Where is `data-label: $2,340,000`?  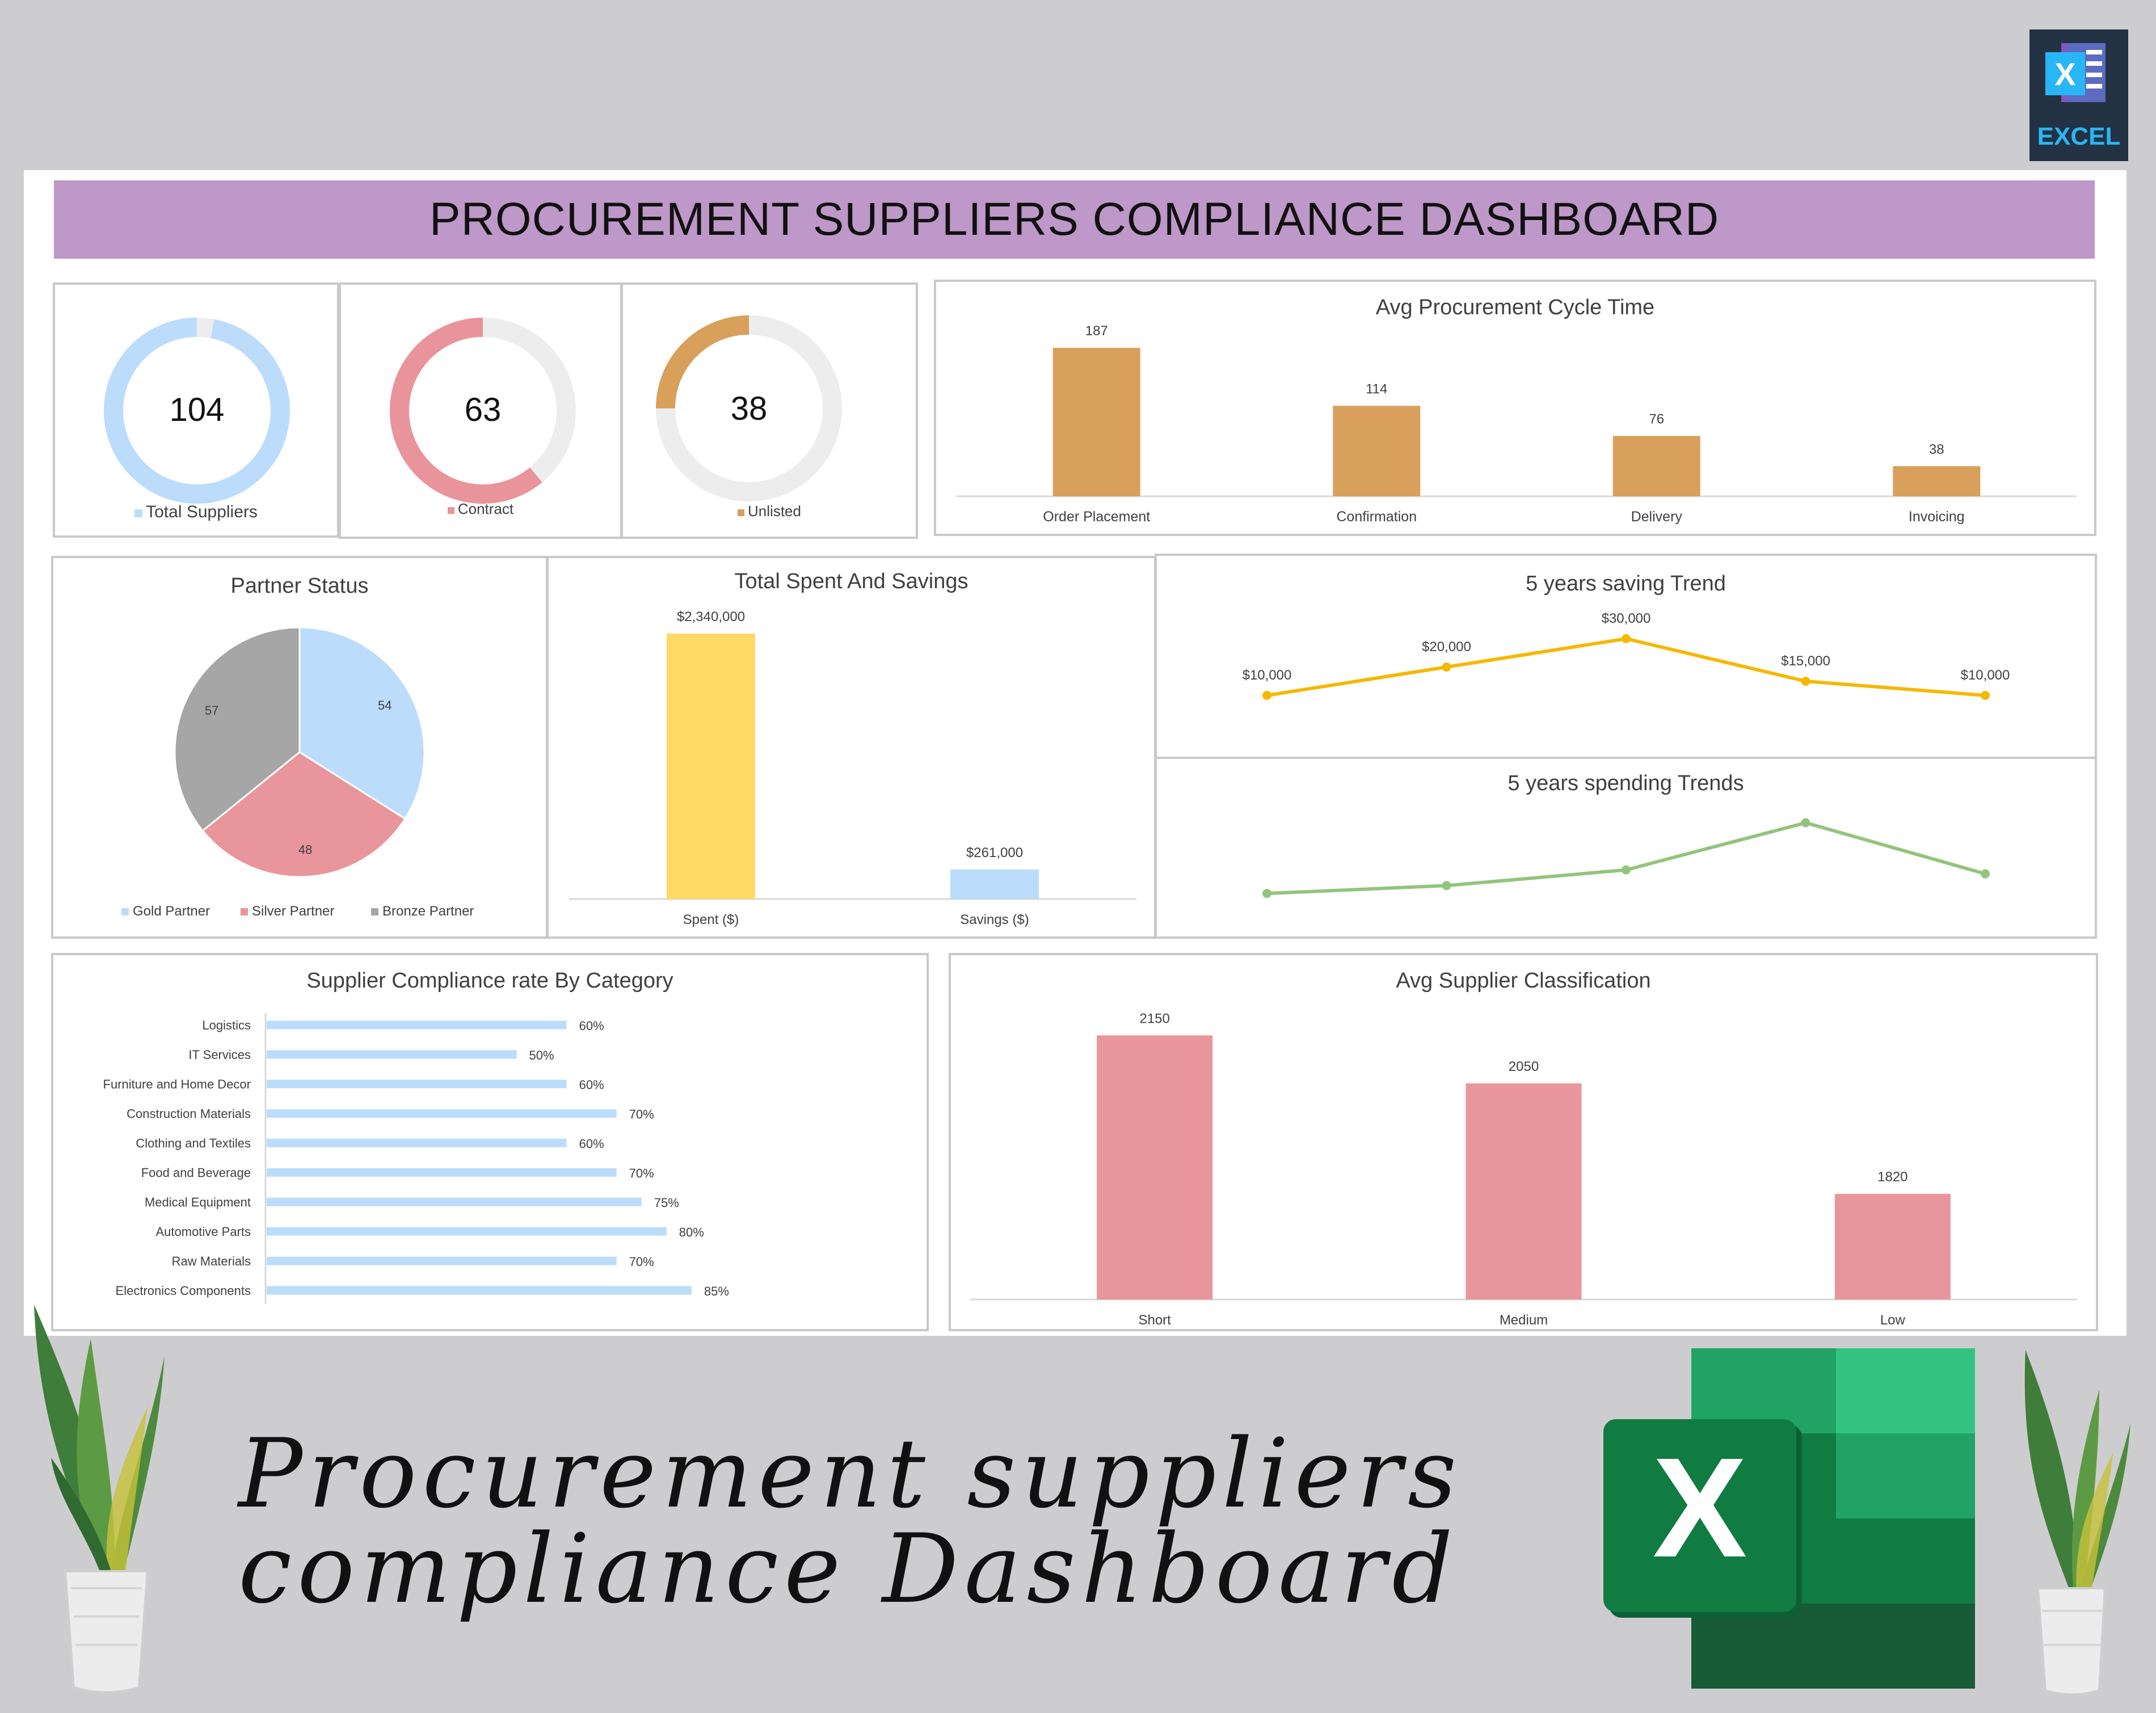 data-label: $2,340,000 is located at coordinates (711, 617).